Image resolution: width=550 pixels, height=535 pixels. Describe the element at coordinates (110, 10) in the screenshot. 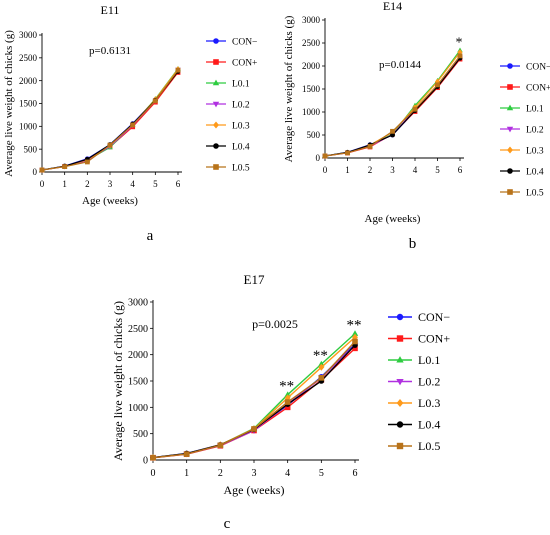

I see `chart-title: E11` at that location.